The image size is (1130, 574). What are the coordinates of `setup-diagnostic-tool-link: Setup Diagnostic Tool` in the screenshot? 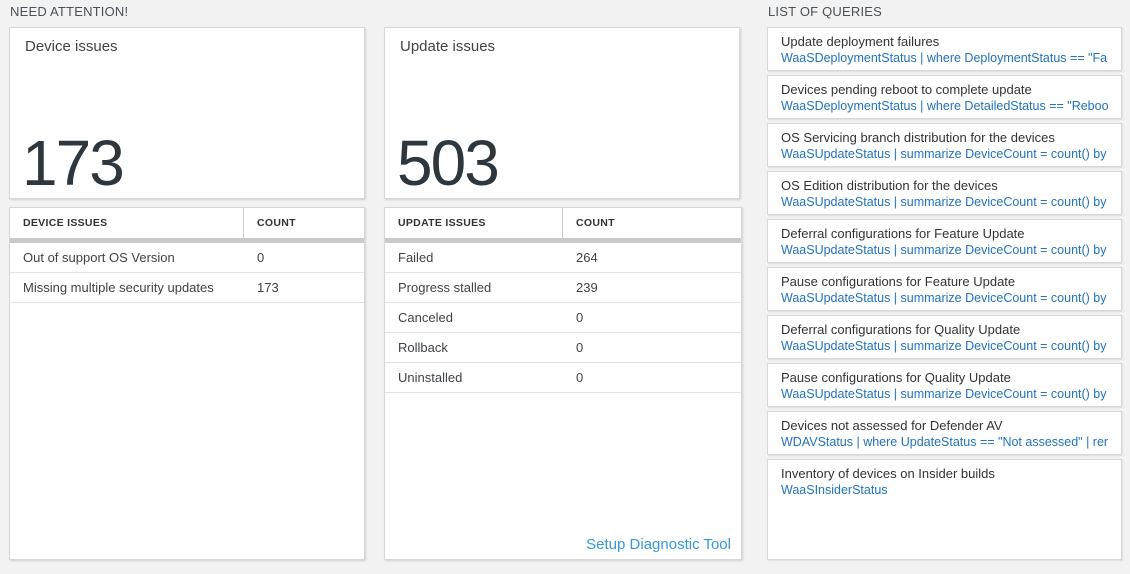 It's located at (658, 544).